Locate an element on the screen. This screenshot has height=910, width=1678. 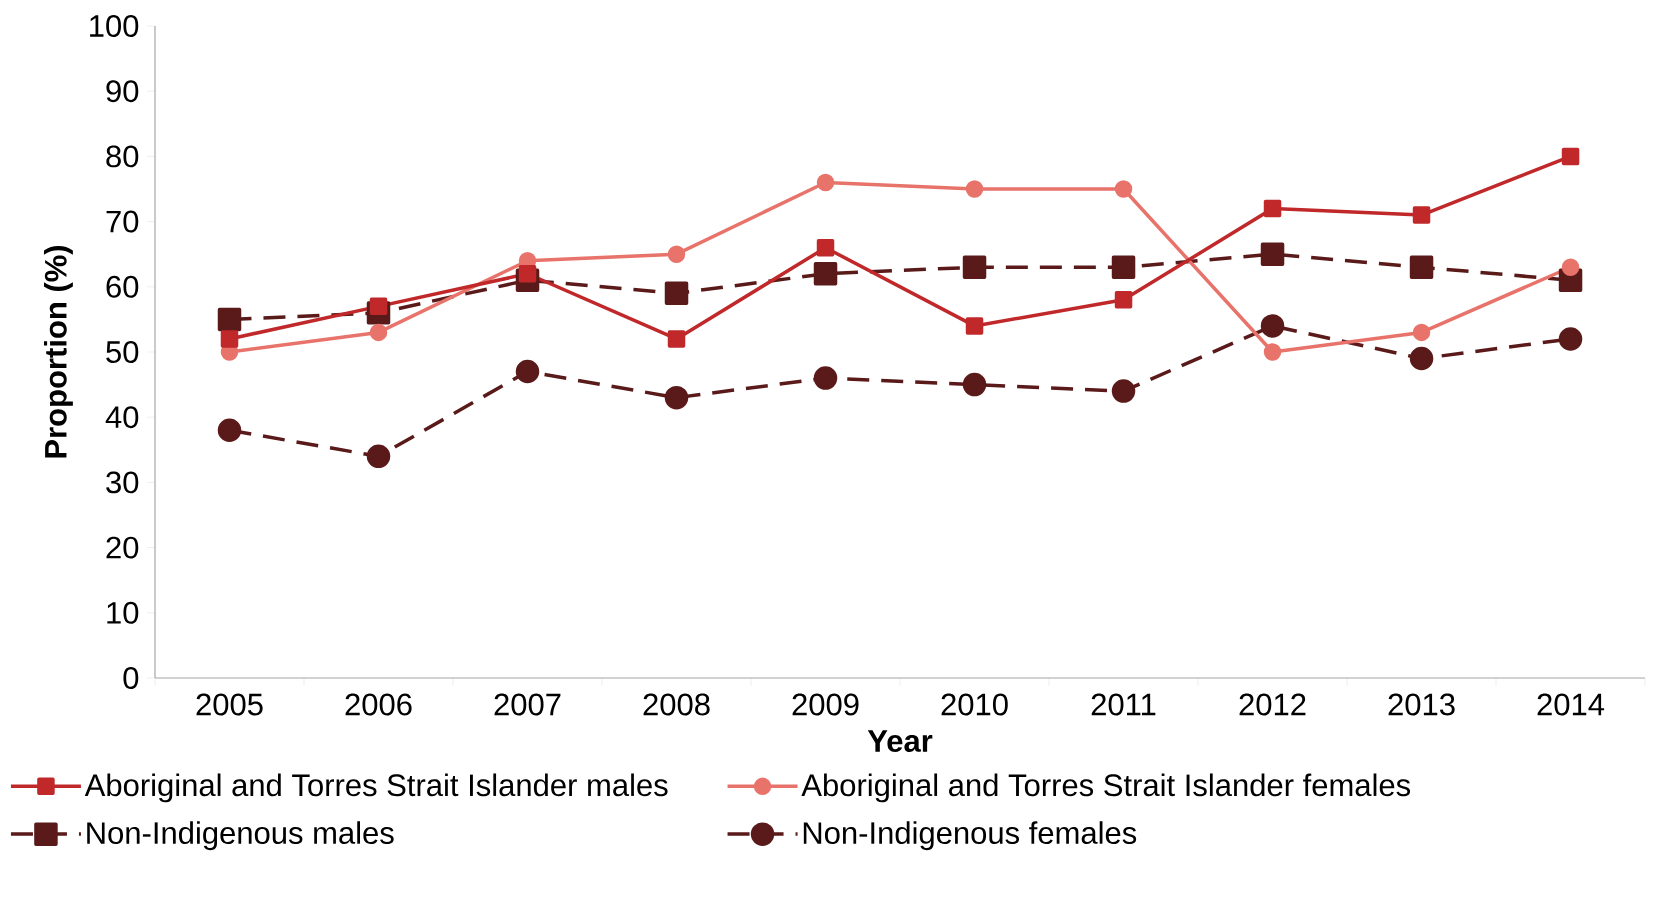
y-tick-label: 40 is located at coordinates (122, 417).